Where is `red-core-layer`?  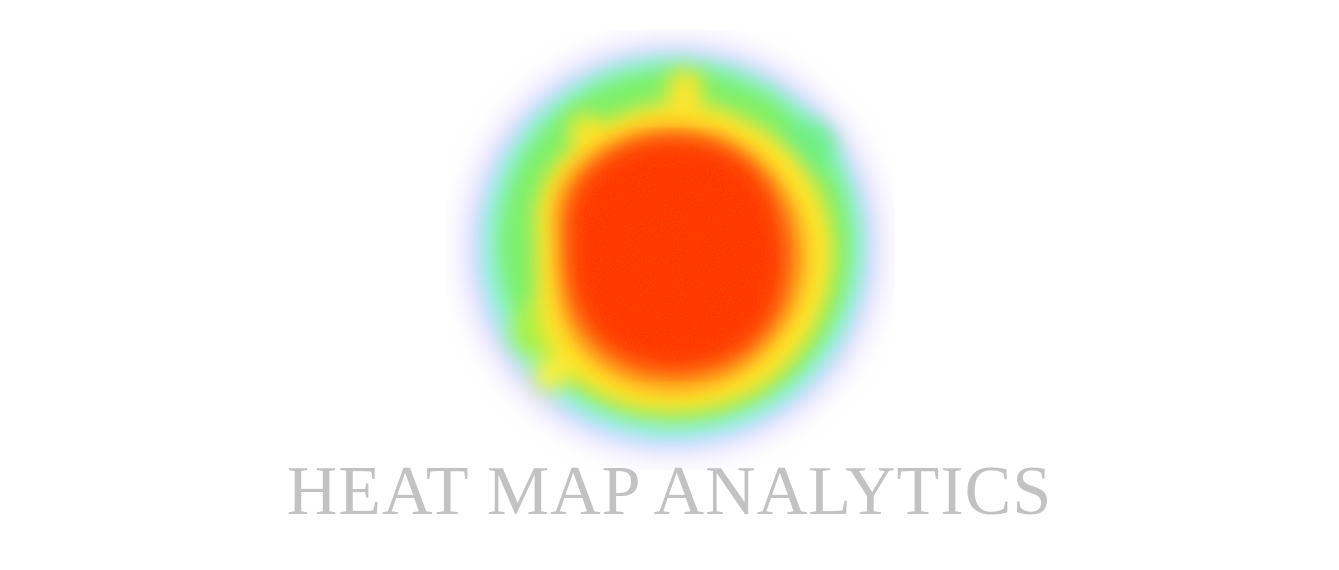 red-core-layer is located at coordinates (676, 254).